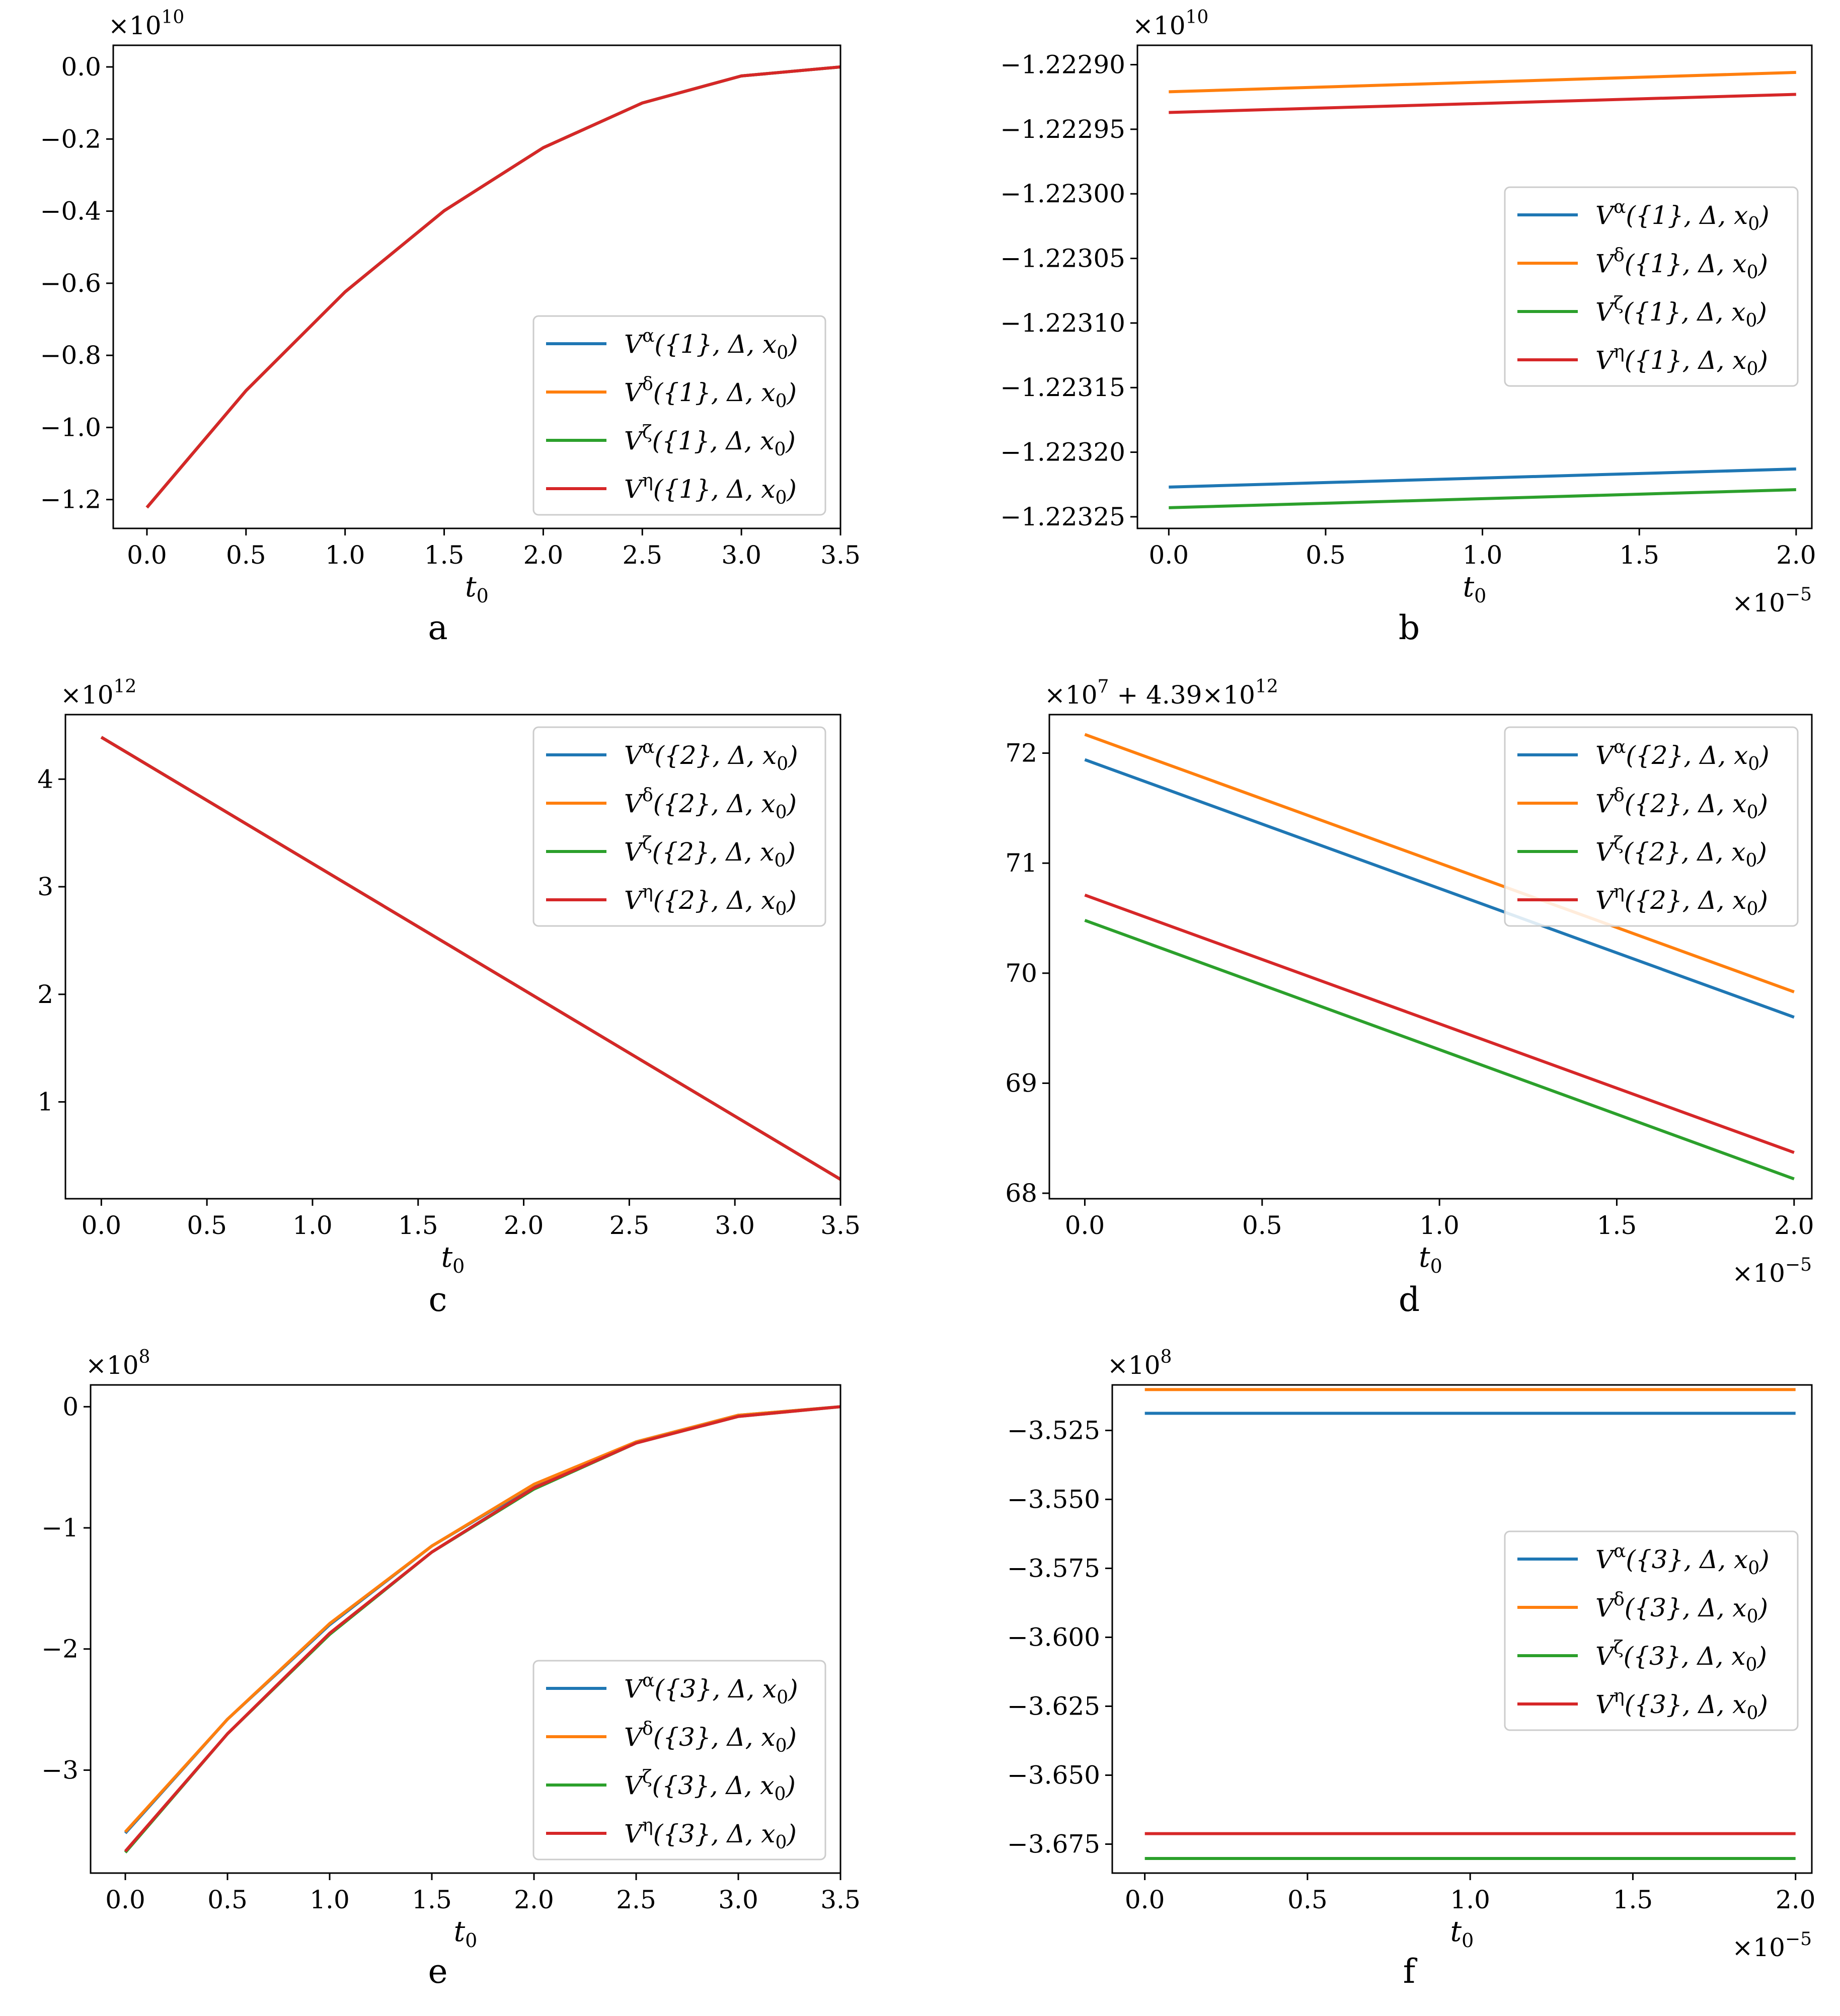 This screenshot has height=2016, width=1840. Describe the element at coordinates (1062, 387) in the screenshot. I see `y-tick-label: −1.22315` at that location.